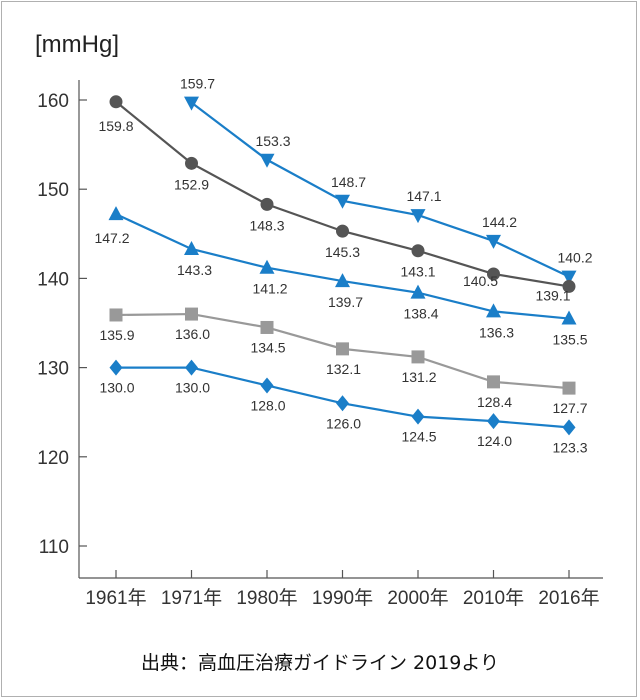 The image size is (640, 700). What do you see at coordinates (197, 84) in the screenshot?
I see `data-label: 159.7` at bounding box center [197, 84].